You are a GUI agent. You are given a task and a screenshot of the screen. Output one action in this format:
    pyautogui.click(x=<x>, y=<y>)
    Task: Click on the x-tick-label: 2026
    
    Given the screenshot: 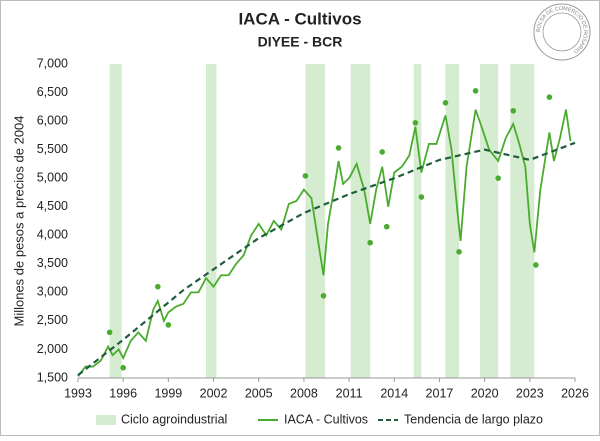 What is the action you would take?
    pyautogui.click(x=575, y=393)
    